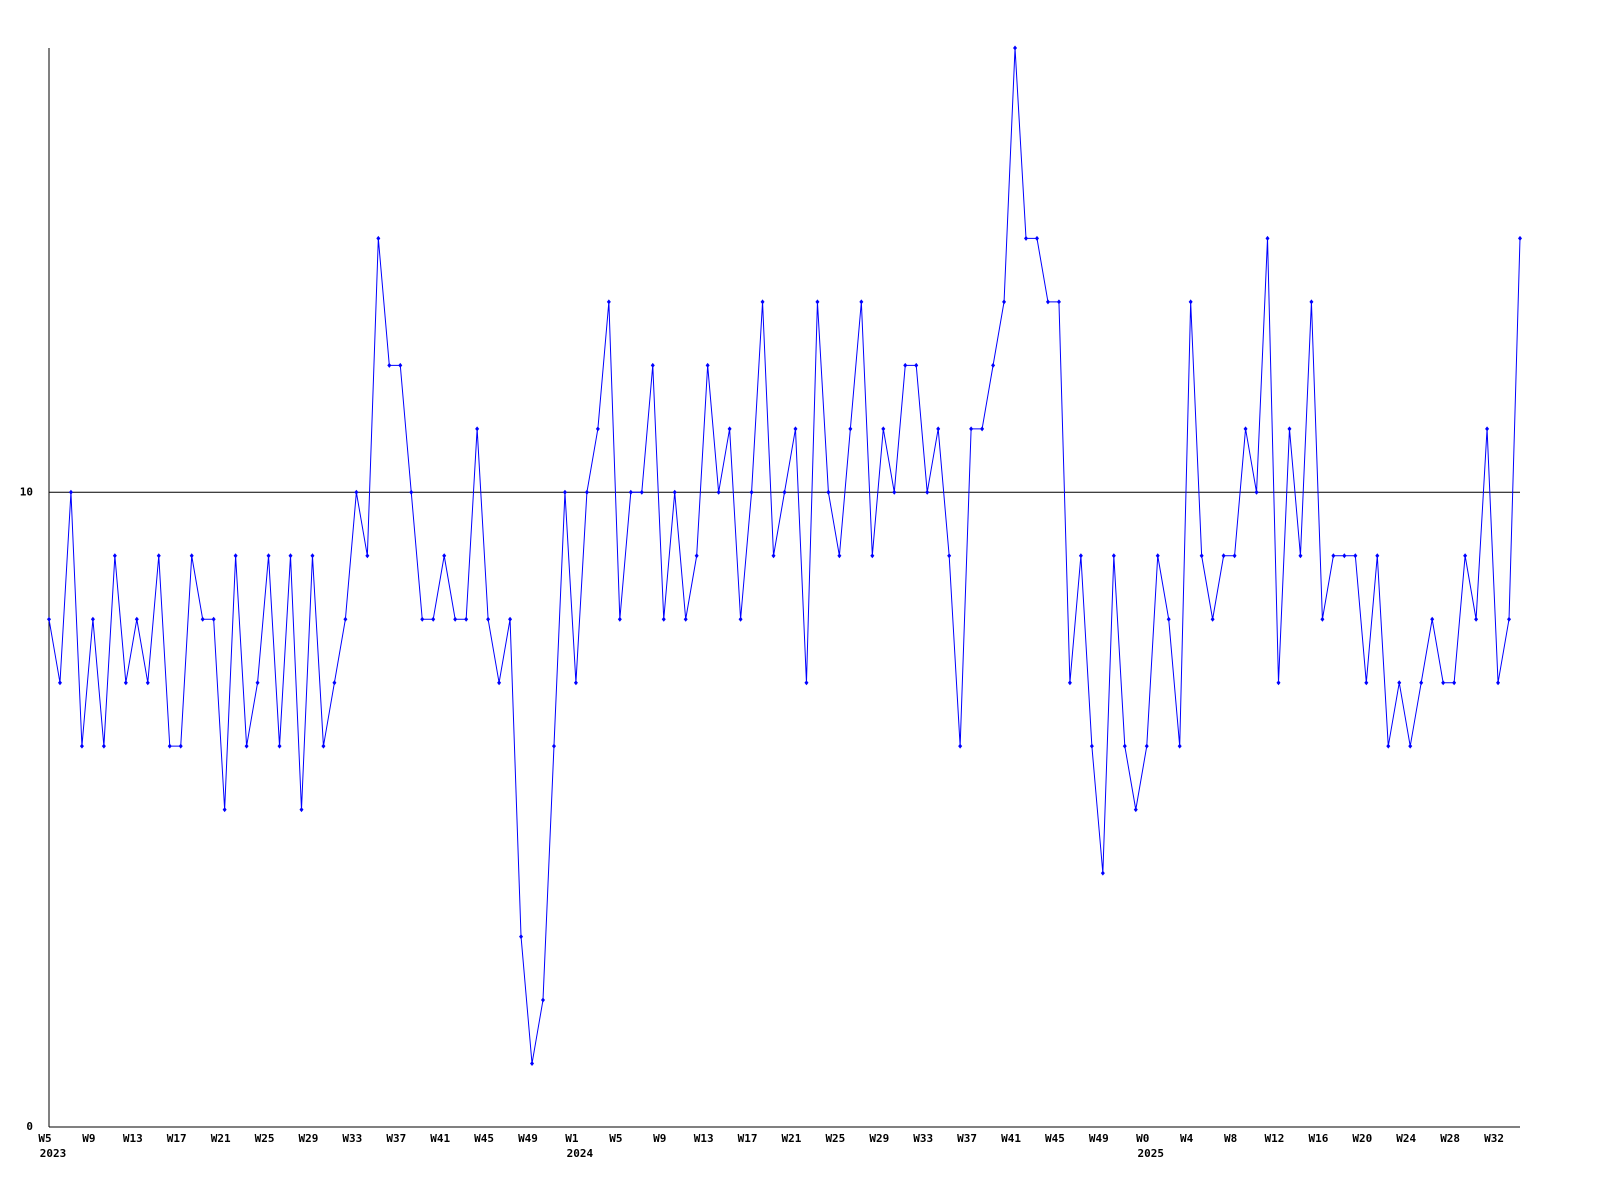 This screenshot has height=1204, width=1600. What do you see at coordinates (44, 1138) in the screenshot?
I see `x-tick-label: W5` at bounding box center [44, 1138].